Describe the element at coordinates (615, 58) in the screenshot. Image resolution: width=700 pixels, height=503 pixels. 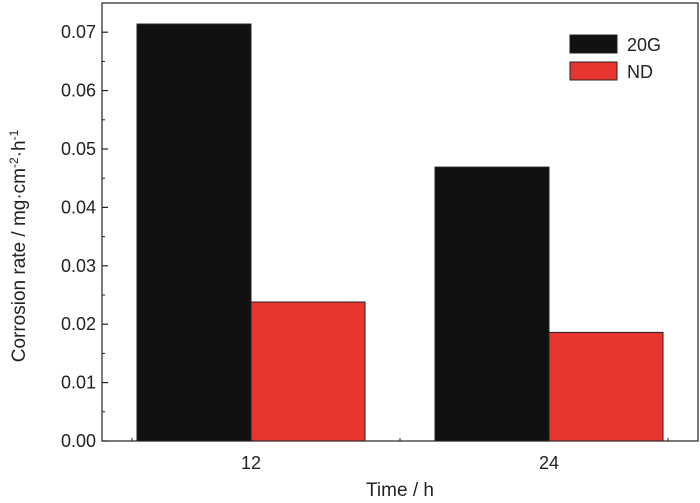
I see `legend: 20G ND` at that location.